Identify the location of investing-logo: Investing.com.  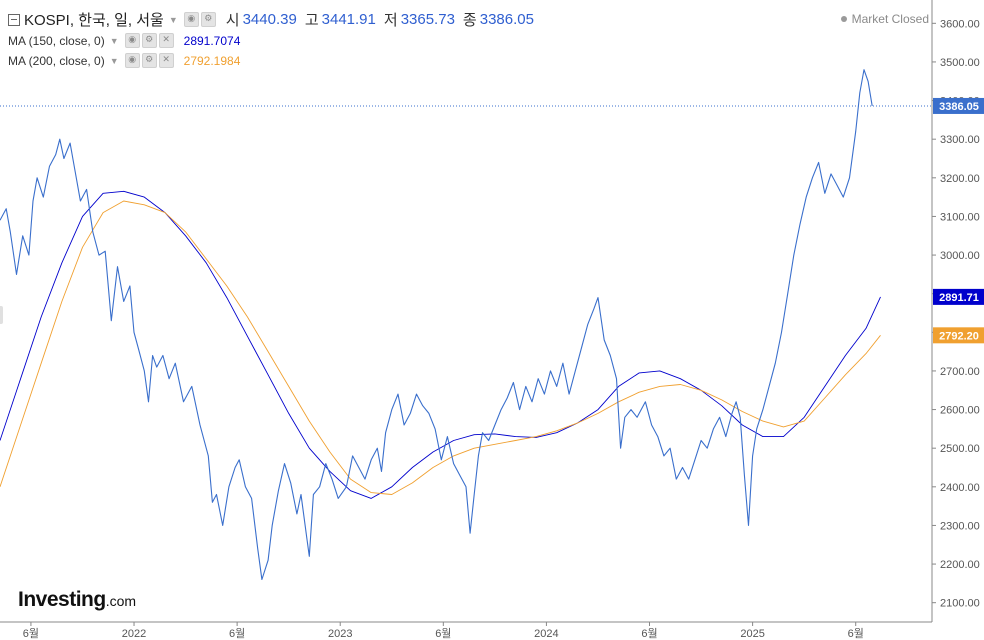
(77, 600).